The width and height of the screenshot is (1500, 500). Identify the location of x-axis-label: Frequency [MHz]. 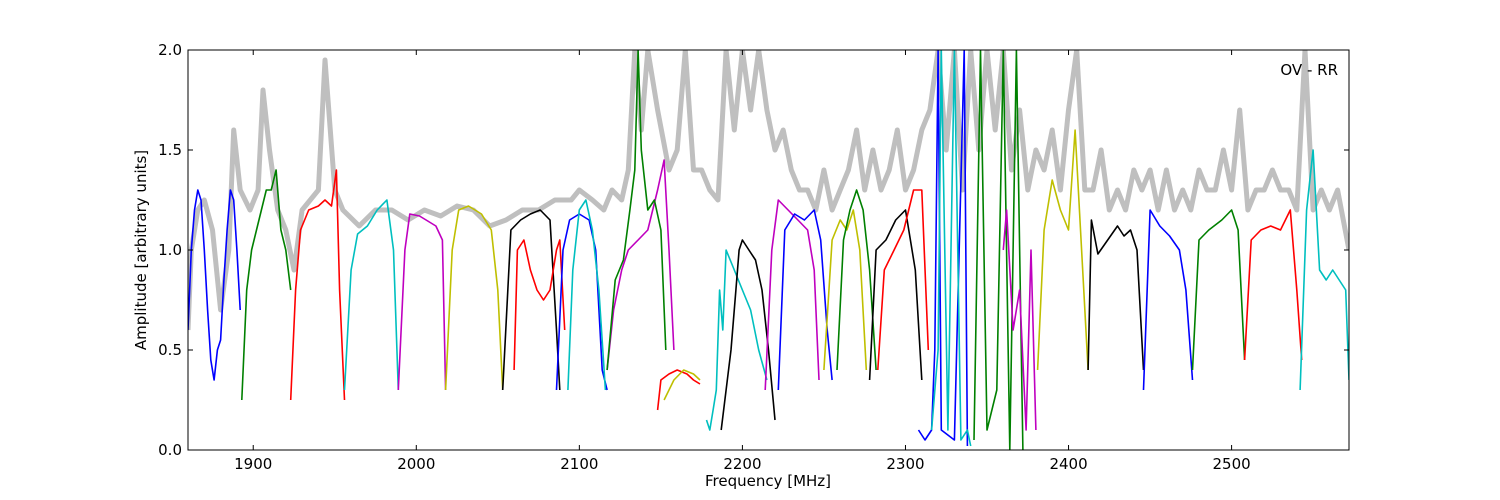
(768, 481).